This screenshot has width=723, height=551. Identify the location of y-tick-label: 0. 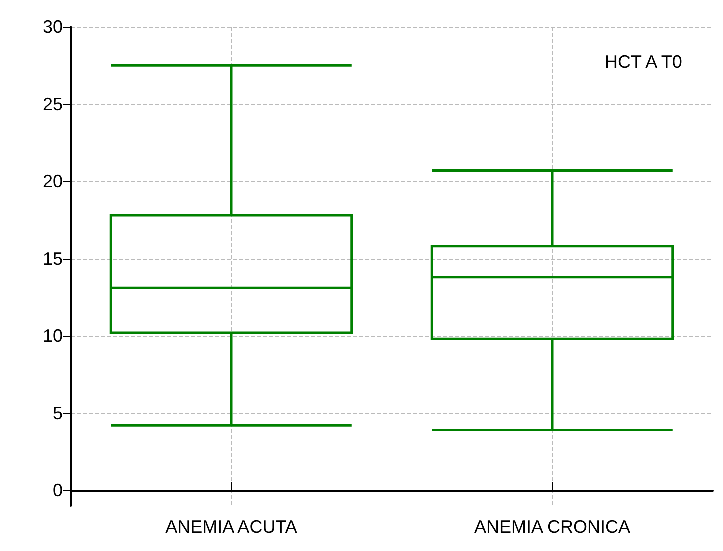
(57, 490).